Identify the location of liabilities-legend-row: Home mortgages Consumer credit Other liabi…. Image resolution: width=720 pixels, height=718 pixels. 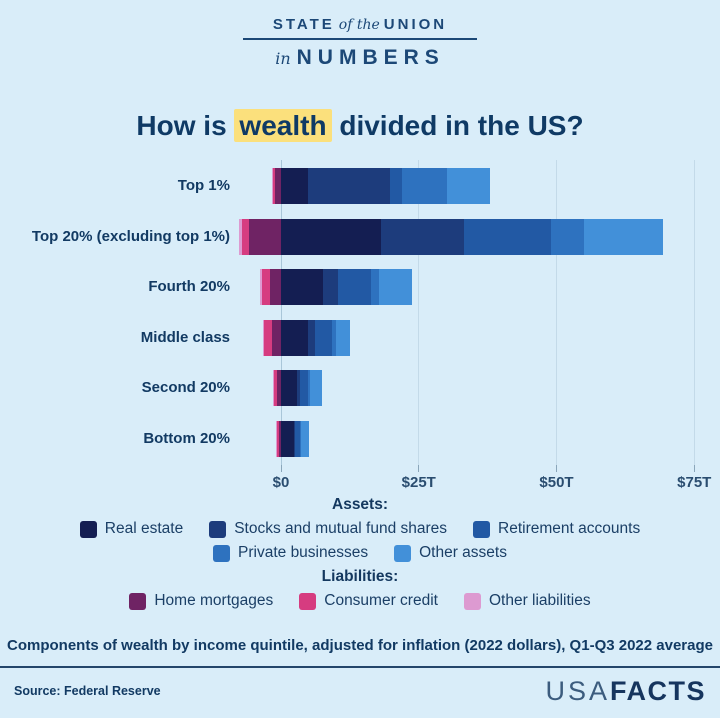
(360, 601).